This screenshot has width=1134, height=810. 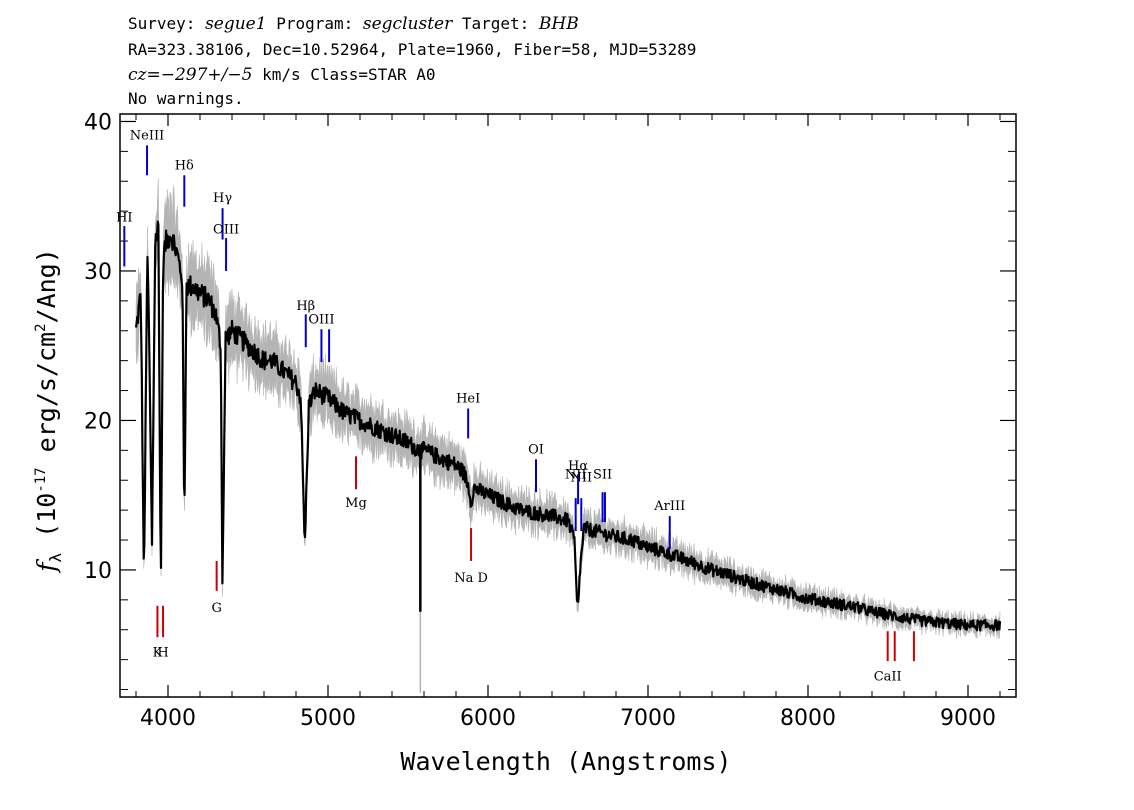 What do you see at coordinates (669, 506) in the screenshot?
I see `line-label: ArIII` at bounding box center [669, 506].